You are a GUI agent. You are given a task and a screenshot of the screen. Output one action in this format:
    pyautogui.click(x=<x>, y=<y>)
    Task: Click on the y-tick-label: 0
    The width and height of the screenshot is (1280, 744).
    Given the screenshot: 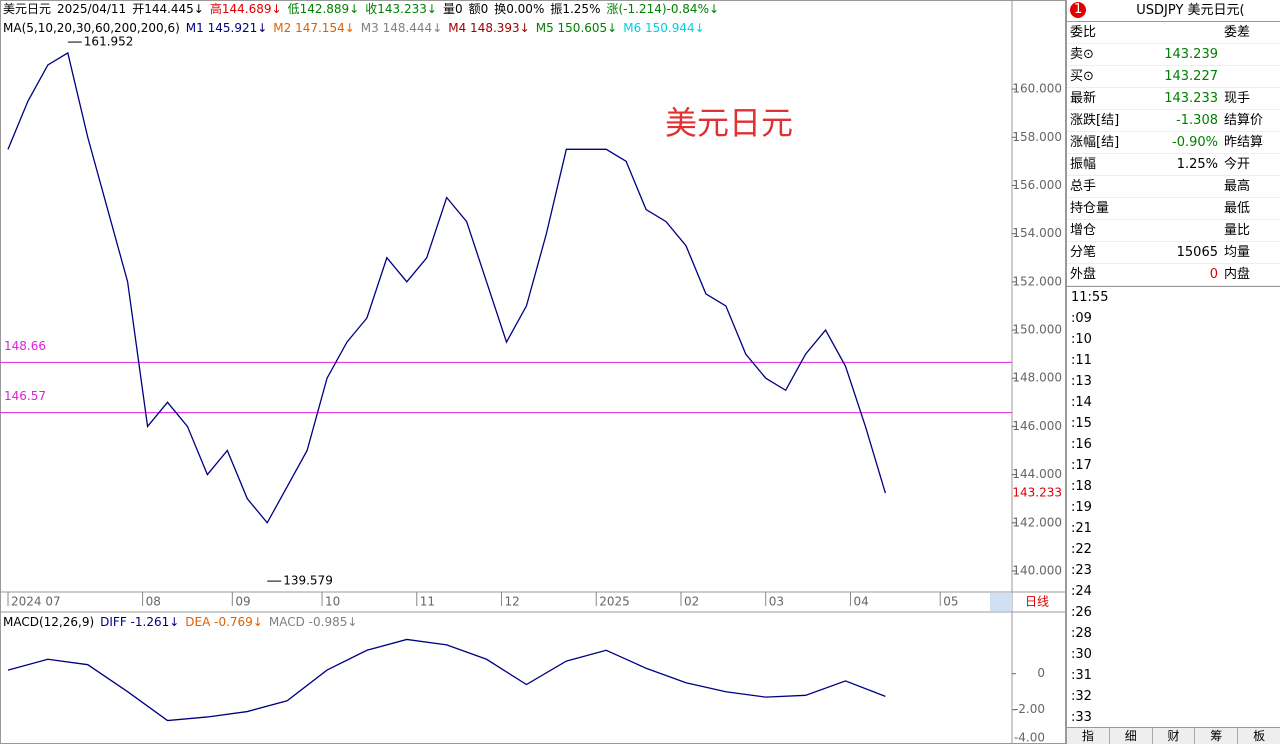 What is the action you would take?
    pyautogui.click(x=1041, y=673)
    